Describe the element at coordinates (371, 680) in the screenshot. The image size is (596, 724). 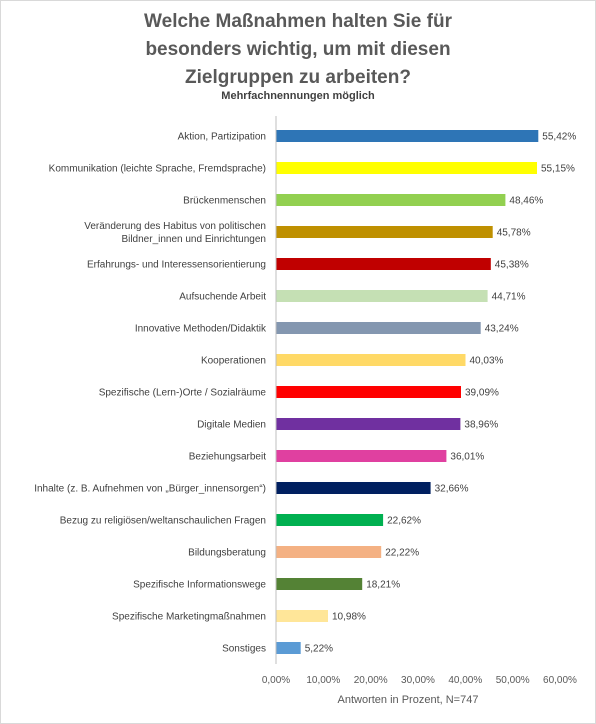
I see `x-tick-label-3: 20,00%` at that location.